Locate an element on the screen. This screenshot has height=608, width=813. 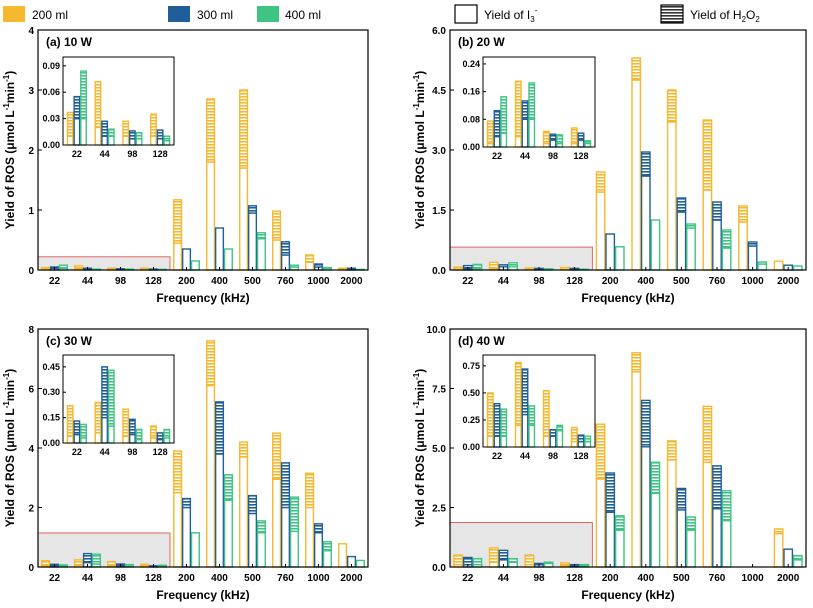
panel-3-ytick-label-2: 4 is located at coordinates (31, 449).